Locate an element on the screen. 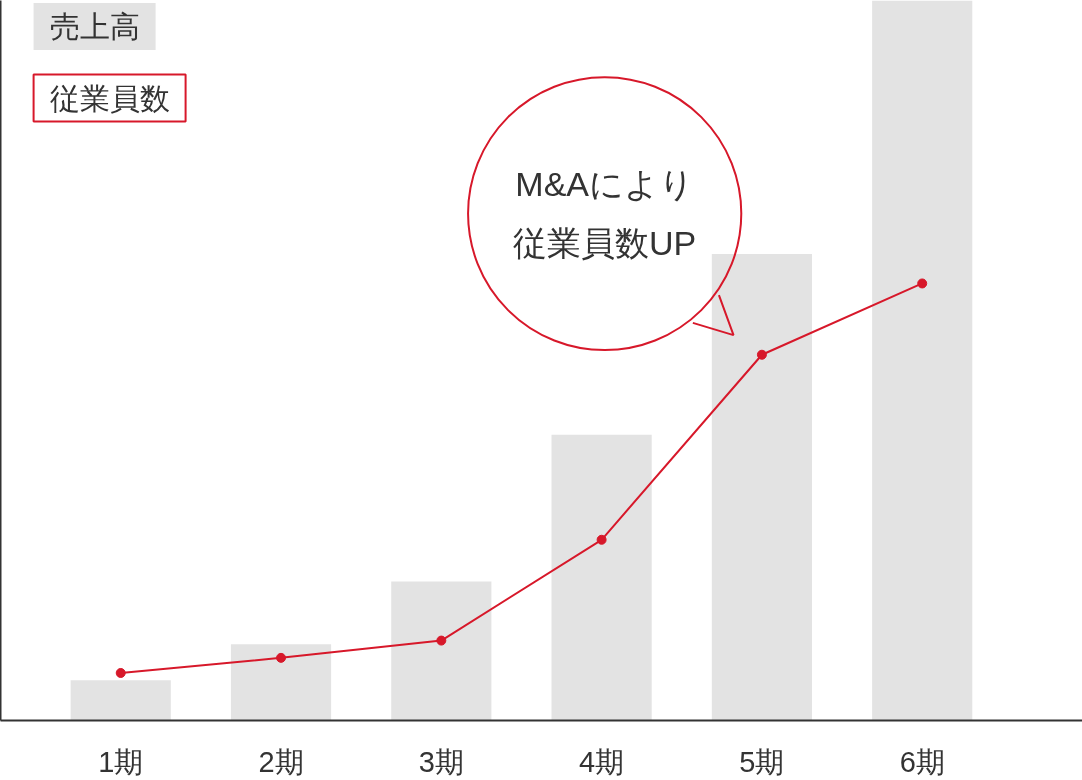  x-tick-label: 2期 is located at coordinates (281, 761).